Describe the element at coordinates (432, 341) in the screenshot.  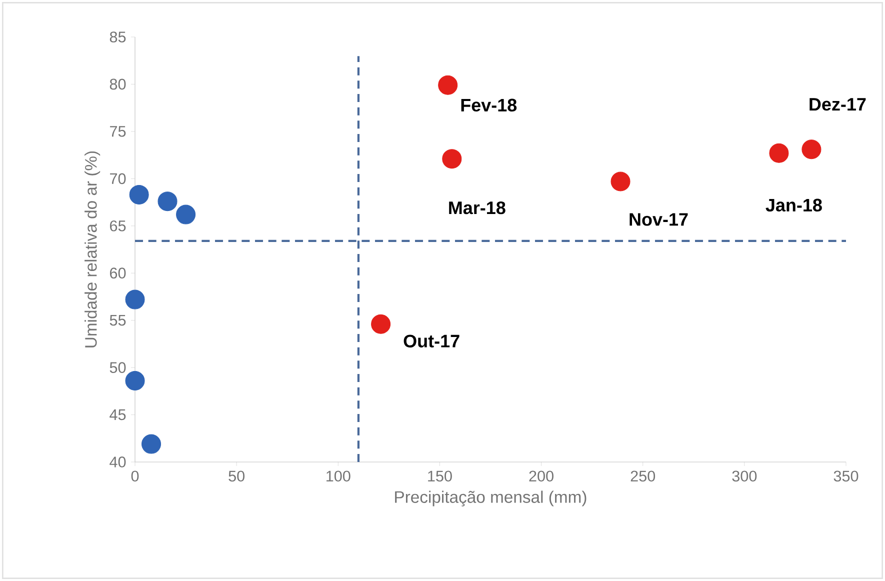
I see `annotation: Out-17` at that location.